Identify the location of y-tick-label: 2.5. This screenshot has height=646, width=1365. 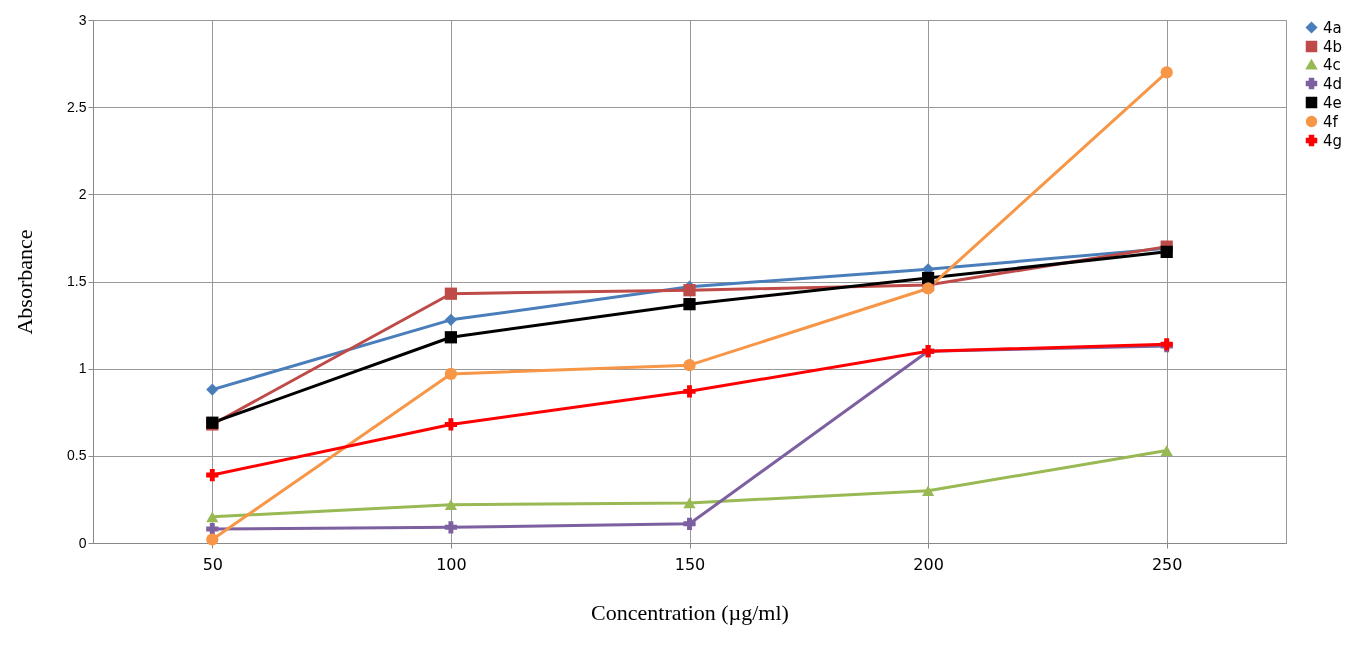
(77, 106).